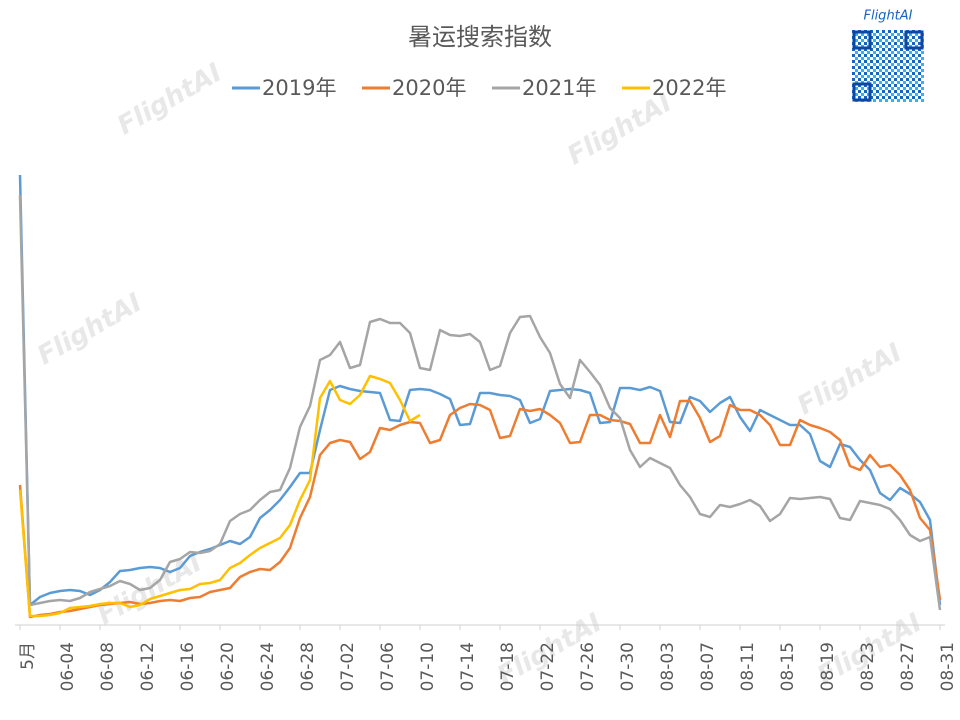 Image resolution: width=960 pixels, height=720 pixels. What do you see at coordinates (308, 666) in the screenshot?
I see `x-tick-label: 06-28` at bounding box center [308, 666].